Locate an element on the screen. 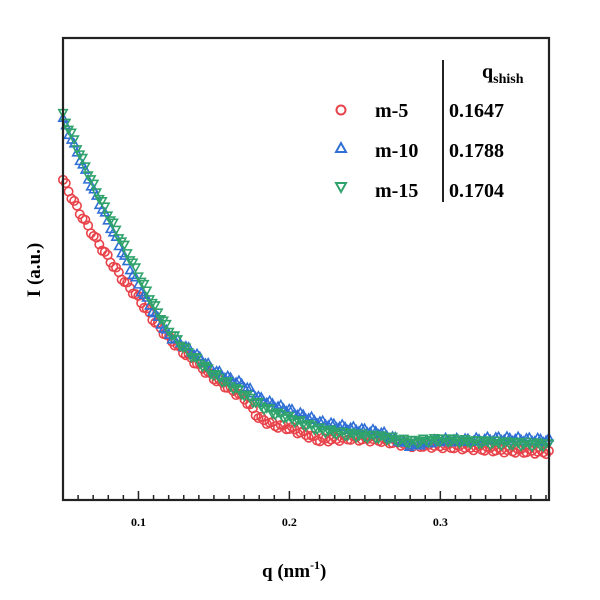 The width and height of the screenshot is (600, 600). x-axis-title: q (nm-1) is located at coordinates (294, 570).